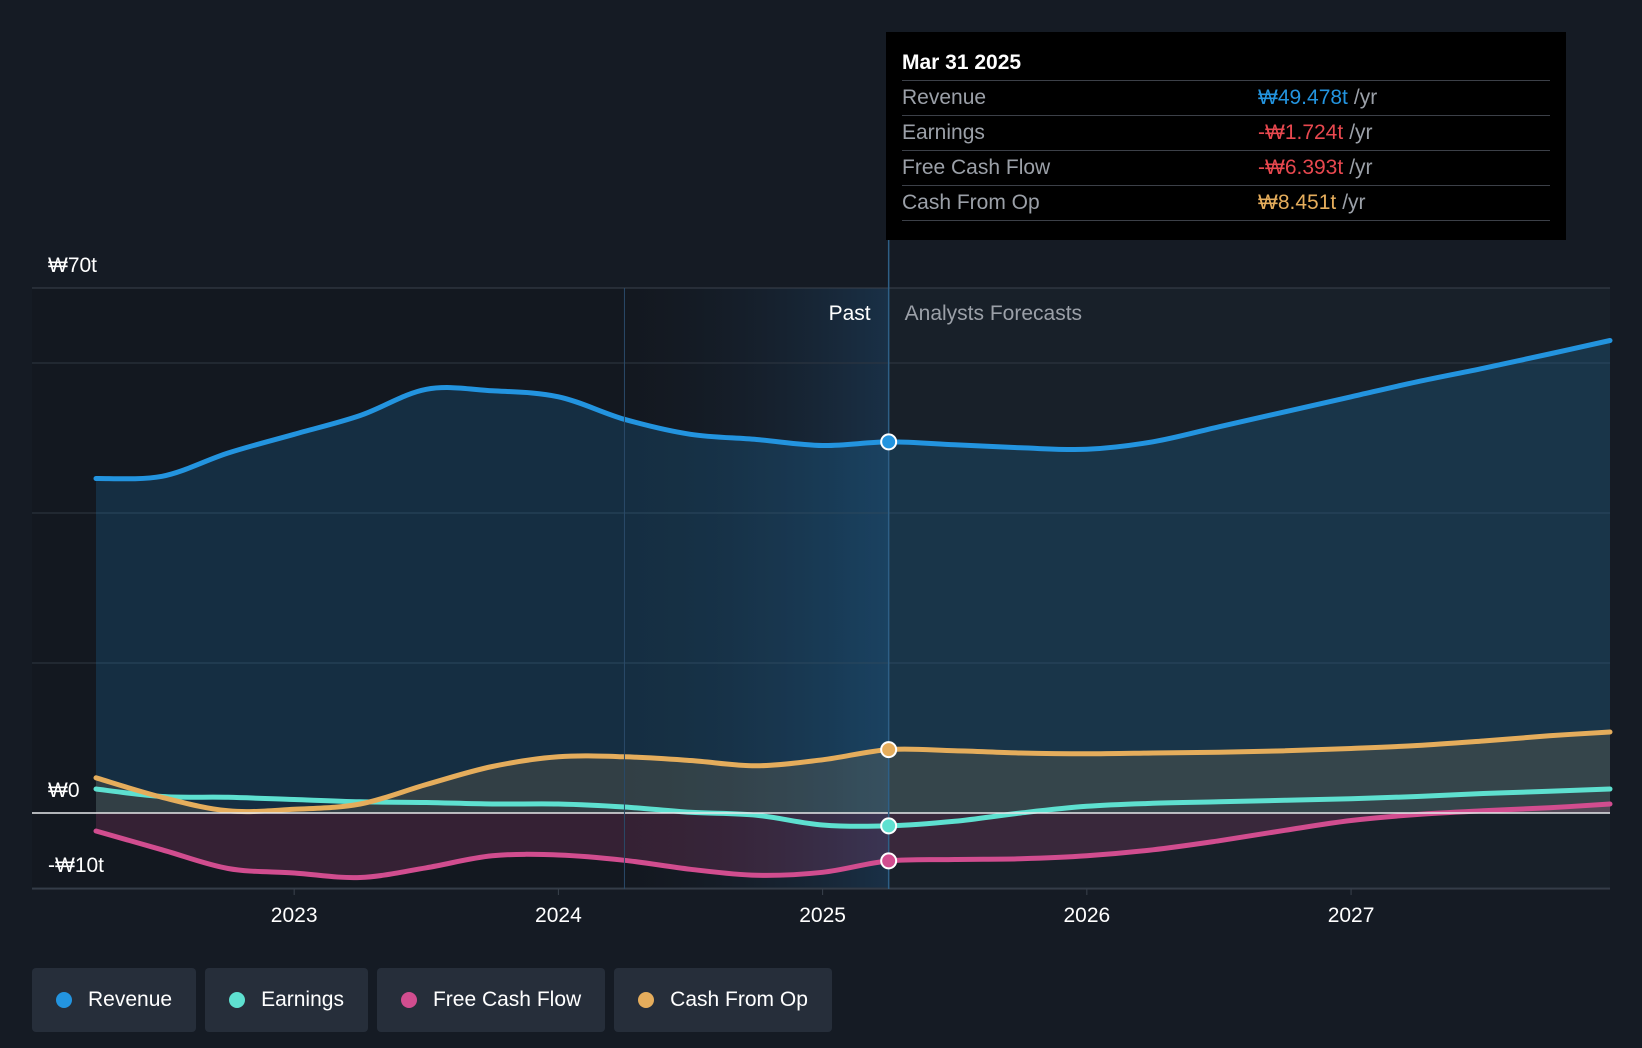 The height and width of the screenshot is (1048, 1642). Describe the element at coordinates (976, 167) in the screenshot. I see `tooltip-label: Free Cash Flow` at that location.